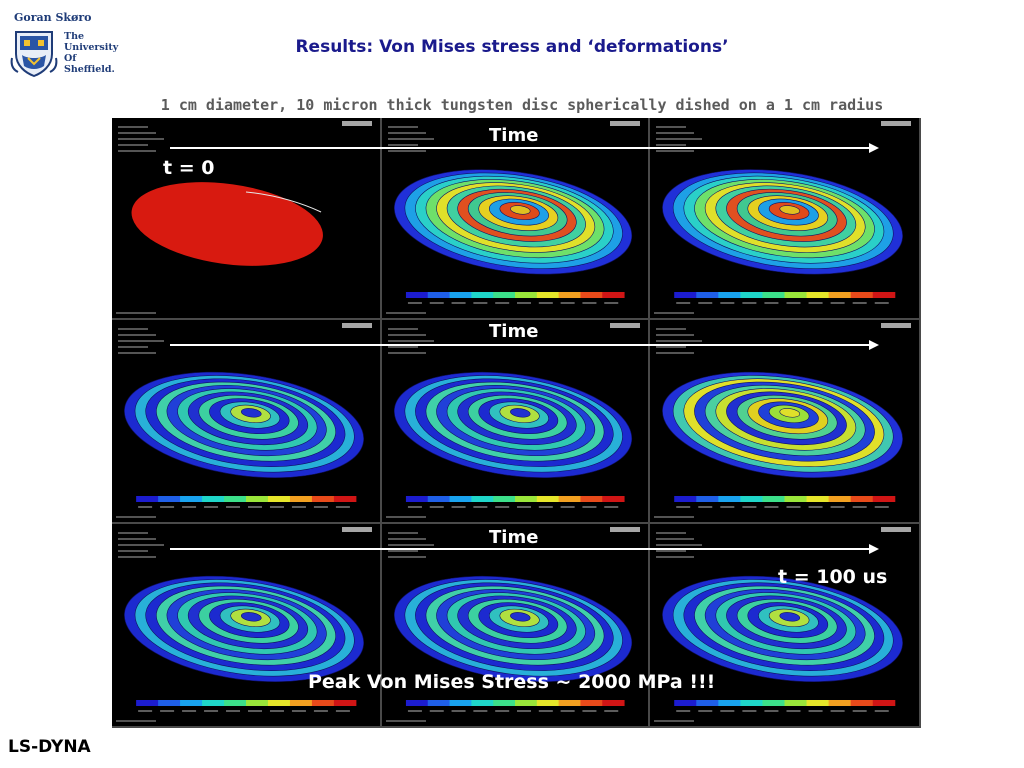 This screenshot has height=768, width=1024. Describe the element at coordinates (91, 47) in the screenshot. I see `university-name-line: University` at that location.